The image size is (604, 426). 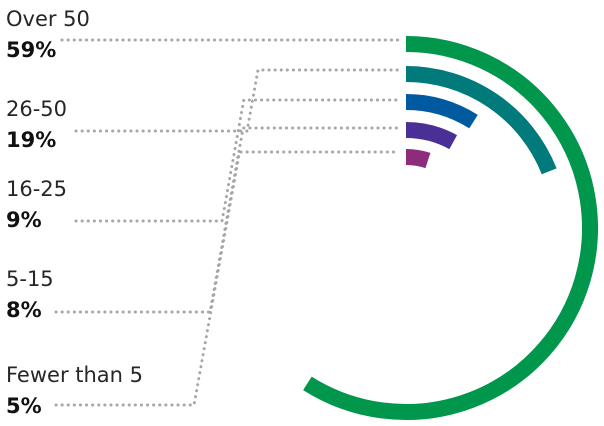 What do you see at coordinates (24, 310) in the screenshot?
I see `value-label-5-15: 8%` at bounding box center [24, 310].